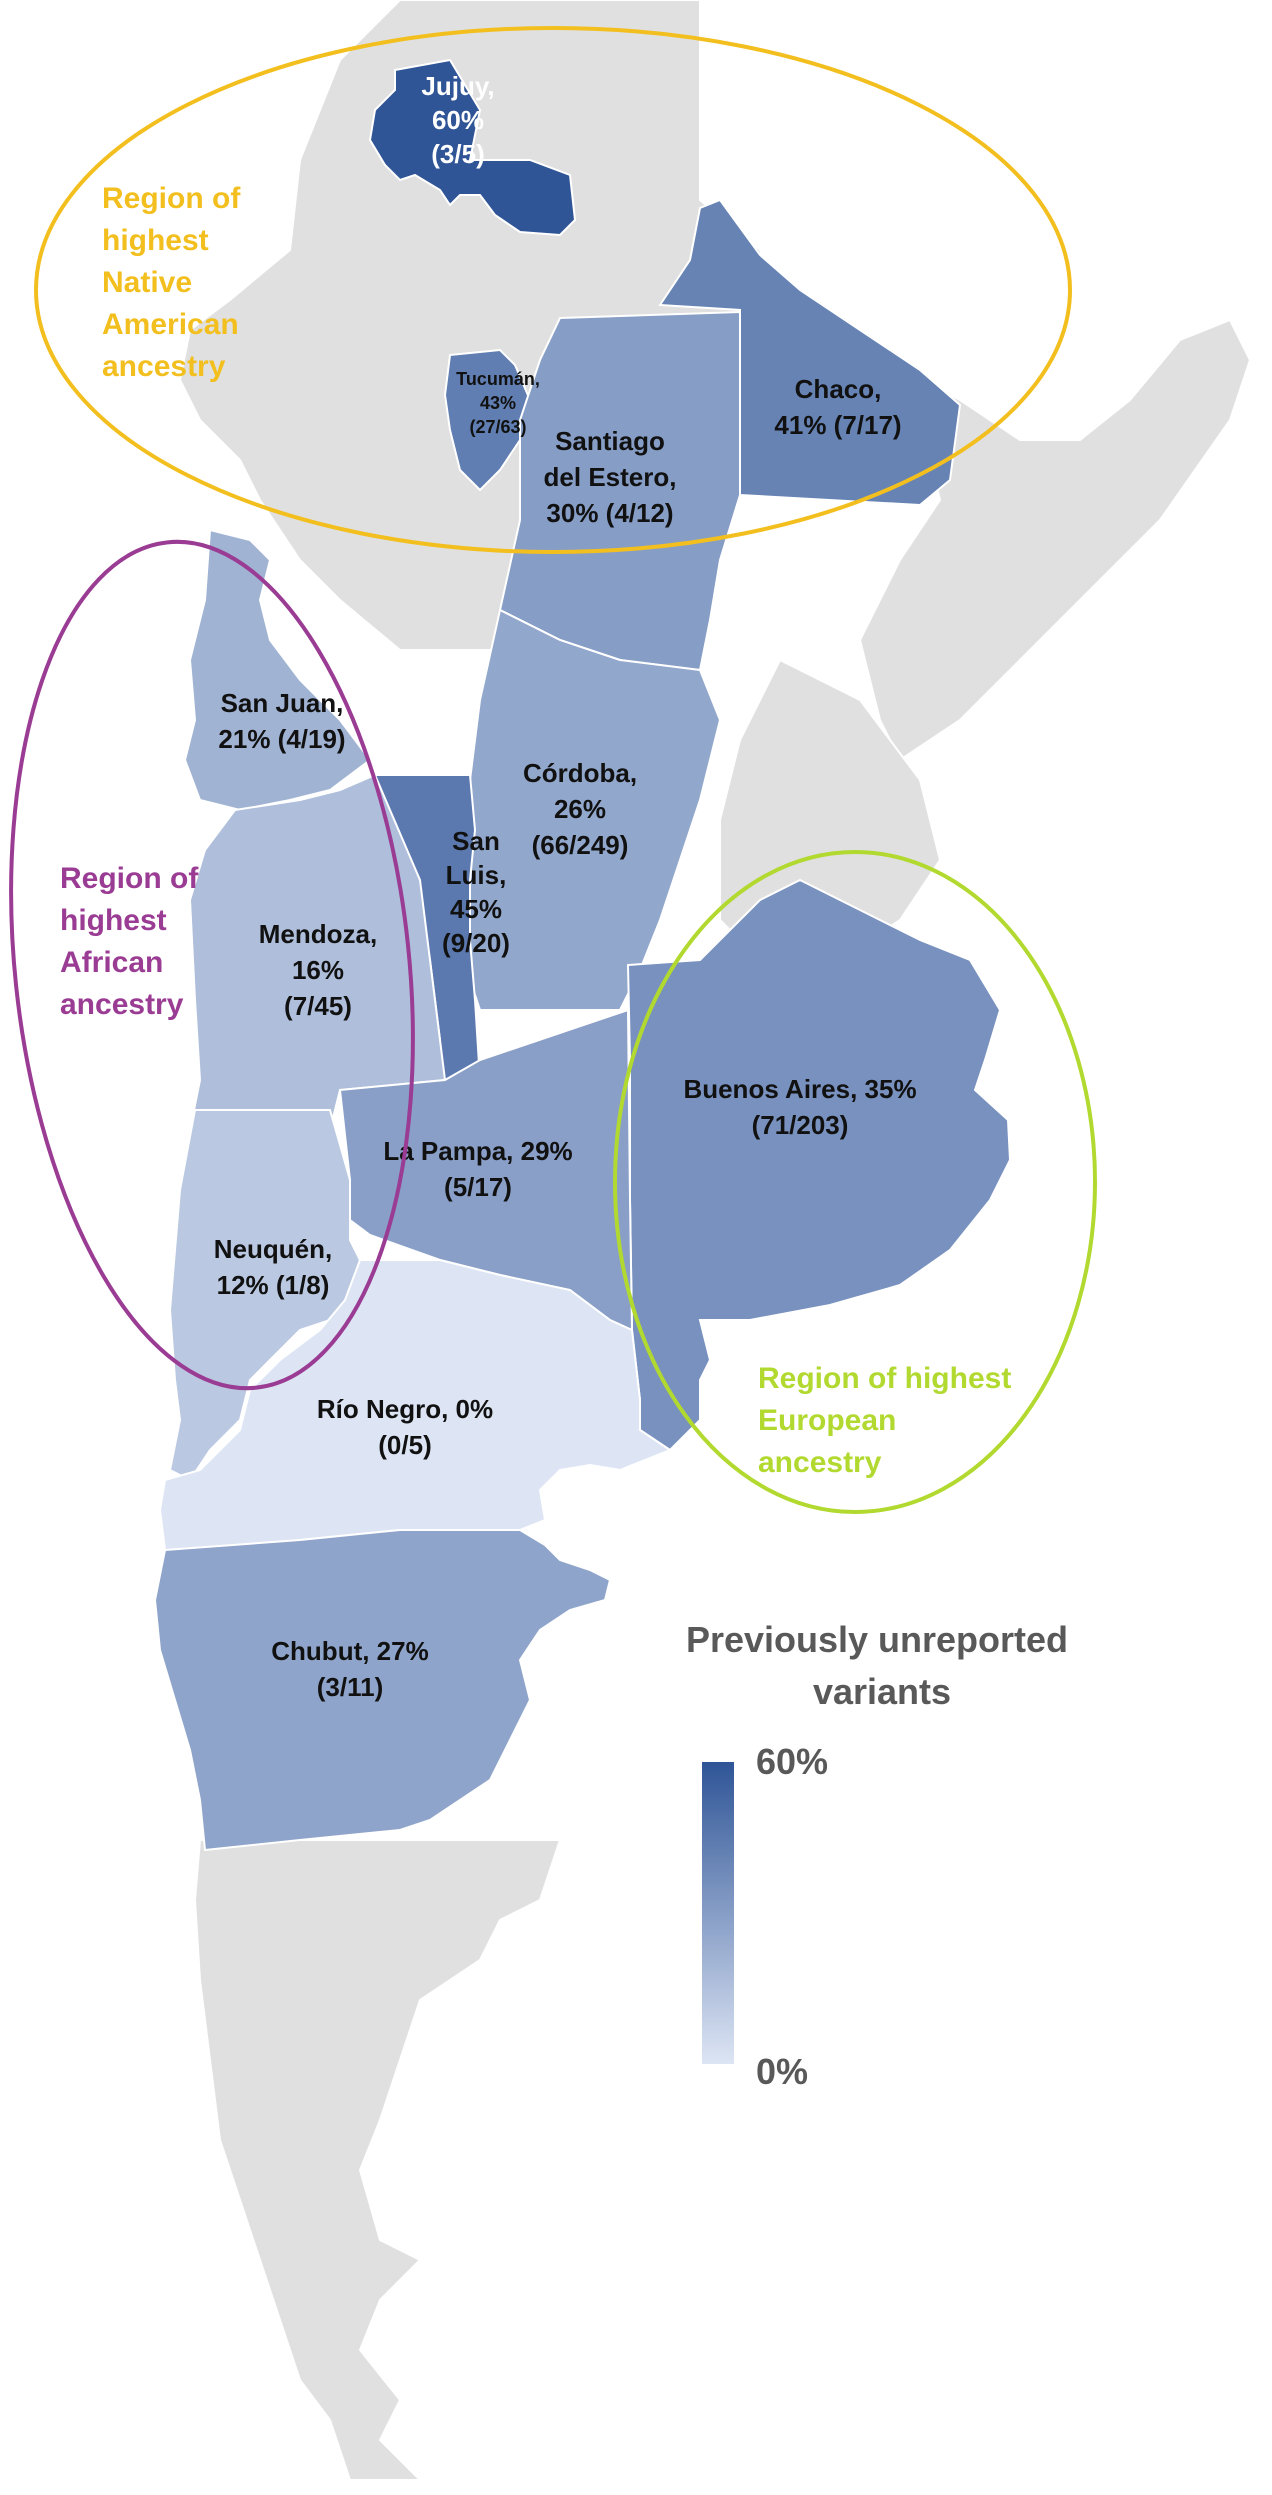 This screenshot has height=2495, width=1272. I want to click on province-label-line: 45%, so click(476, 909).